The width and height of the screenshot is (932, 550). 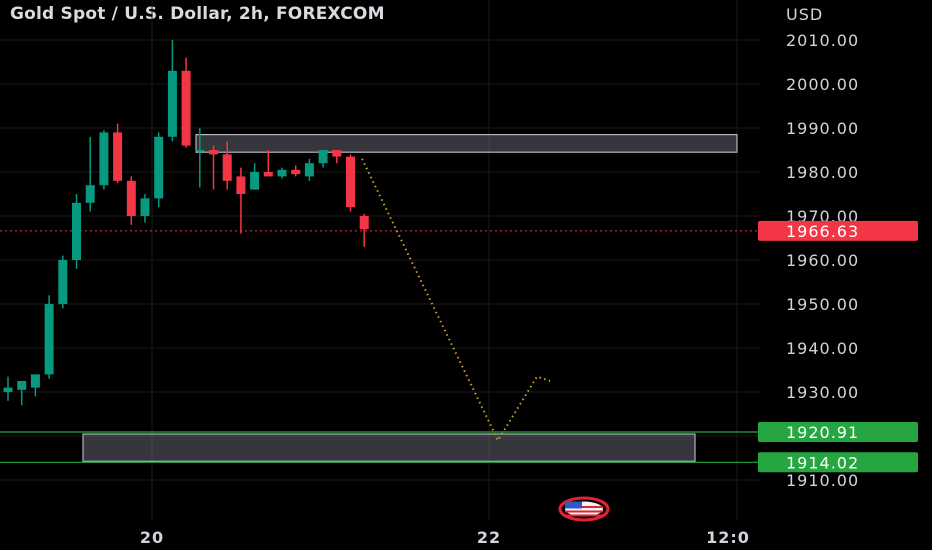 What do you see at coordinates (152, 537) in the screenshot?
I see `x-tick-label: 20` at bounding box center [152, 537].